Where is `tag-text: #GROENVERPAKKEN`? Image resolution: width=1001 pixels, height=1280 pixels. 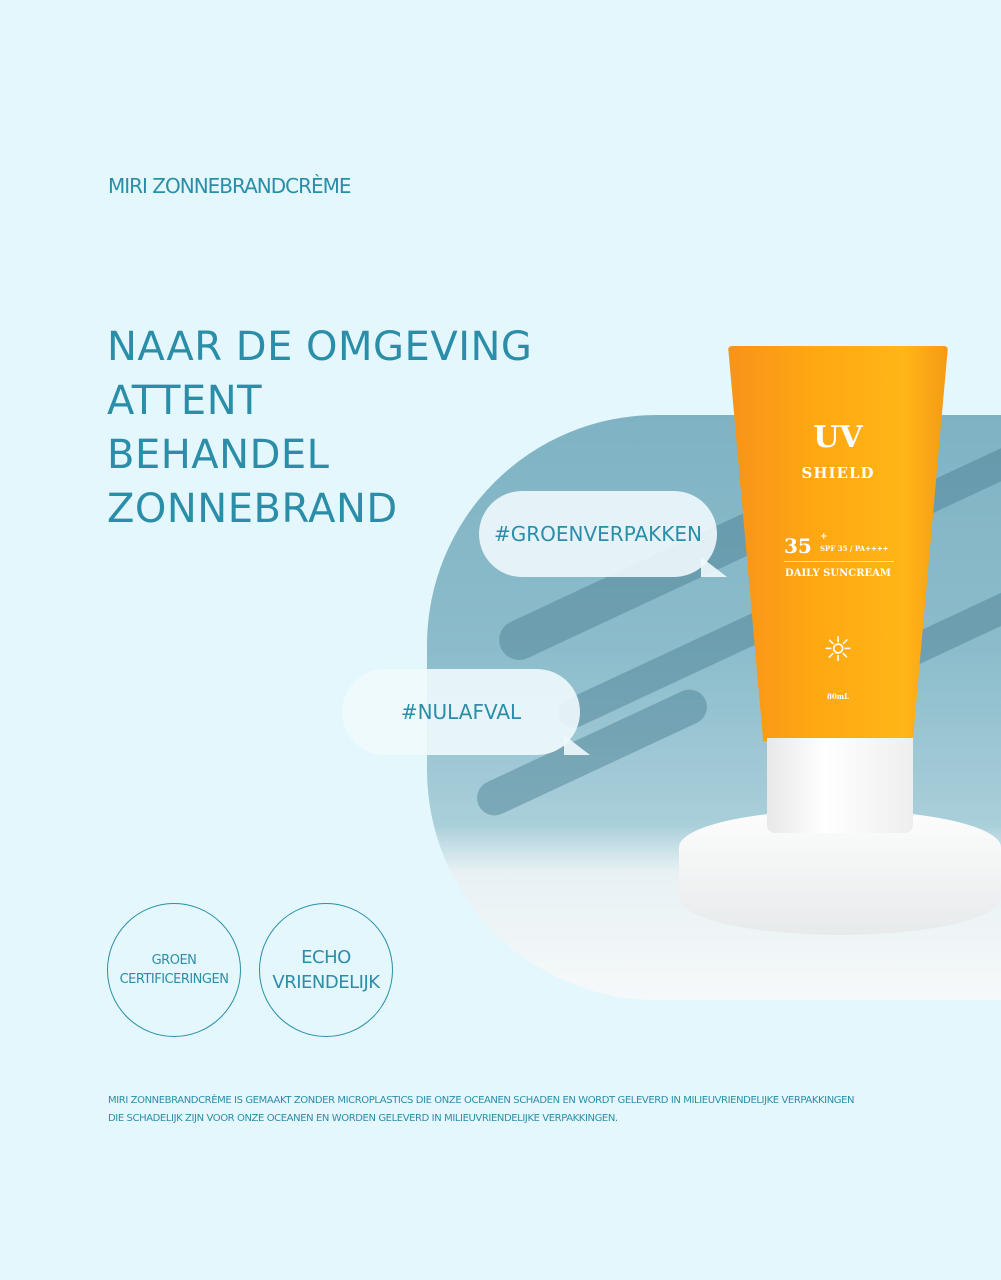 tag-text: #GROENVERPAKKEN is located at coordinates (598, 534).